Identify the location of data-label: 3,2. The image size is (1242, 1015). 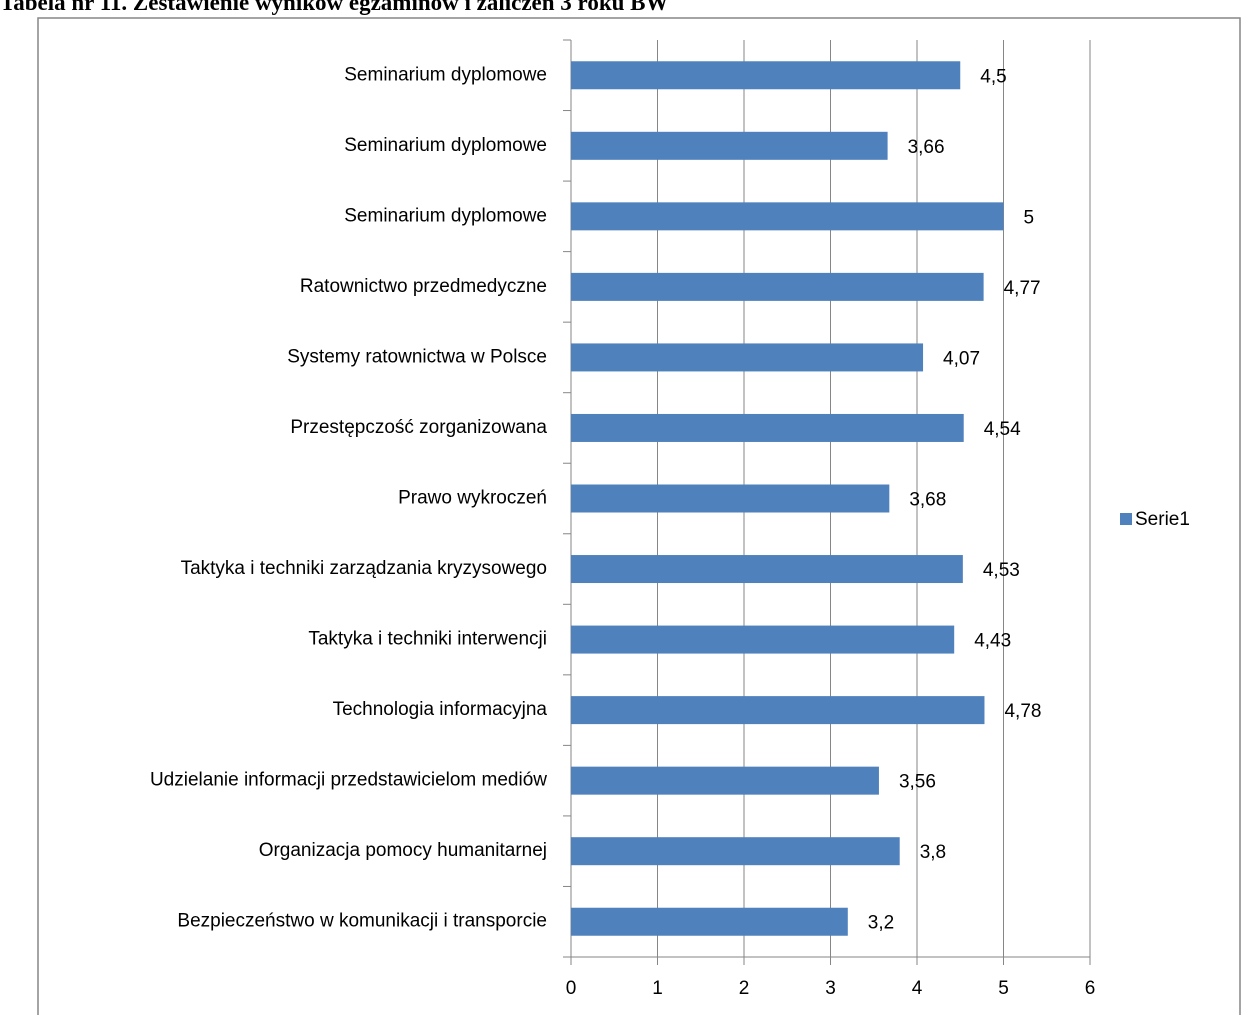
(881, 923).